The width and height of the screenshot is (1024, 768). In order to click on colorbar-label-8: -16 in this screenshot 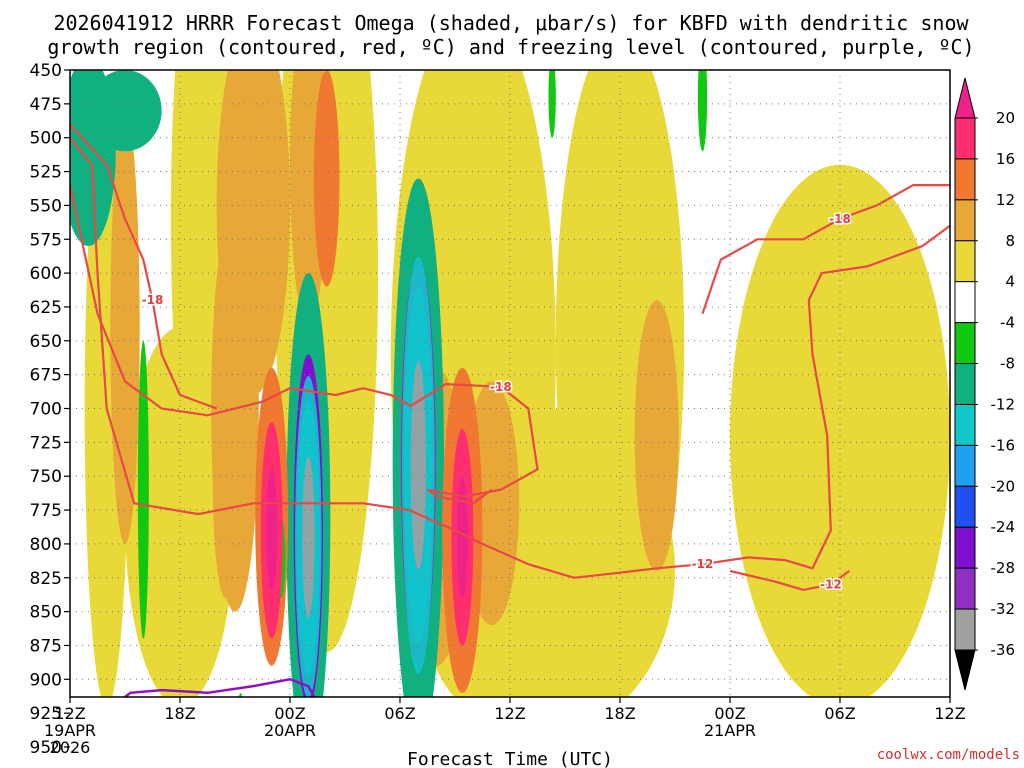, I will do `click(1003, 445)`.